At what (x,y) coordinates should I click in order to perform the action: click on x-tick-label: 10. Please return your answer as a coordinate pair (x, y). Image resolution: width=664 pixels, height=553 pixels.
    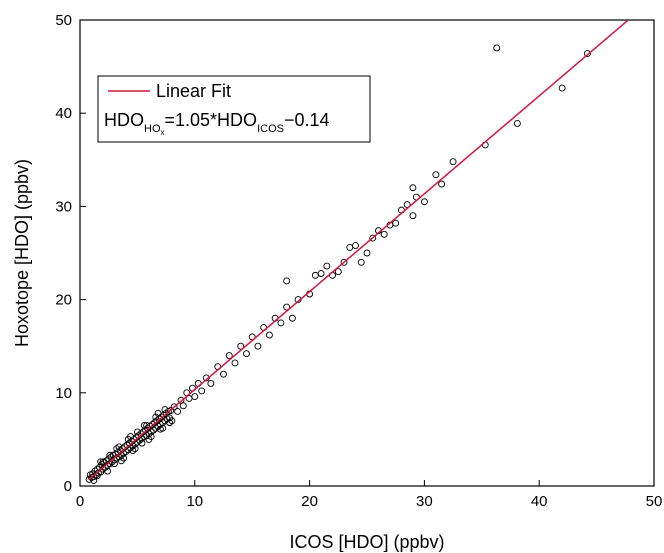
    Looking at the image, I should click on (194, 501).